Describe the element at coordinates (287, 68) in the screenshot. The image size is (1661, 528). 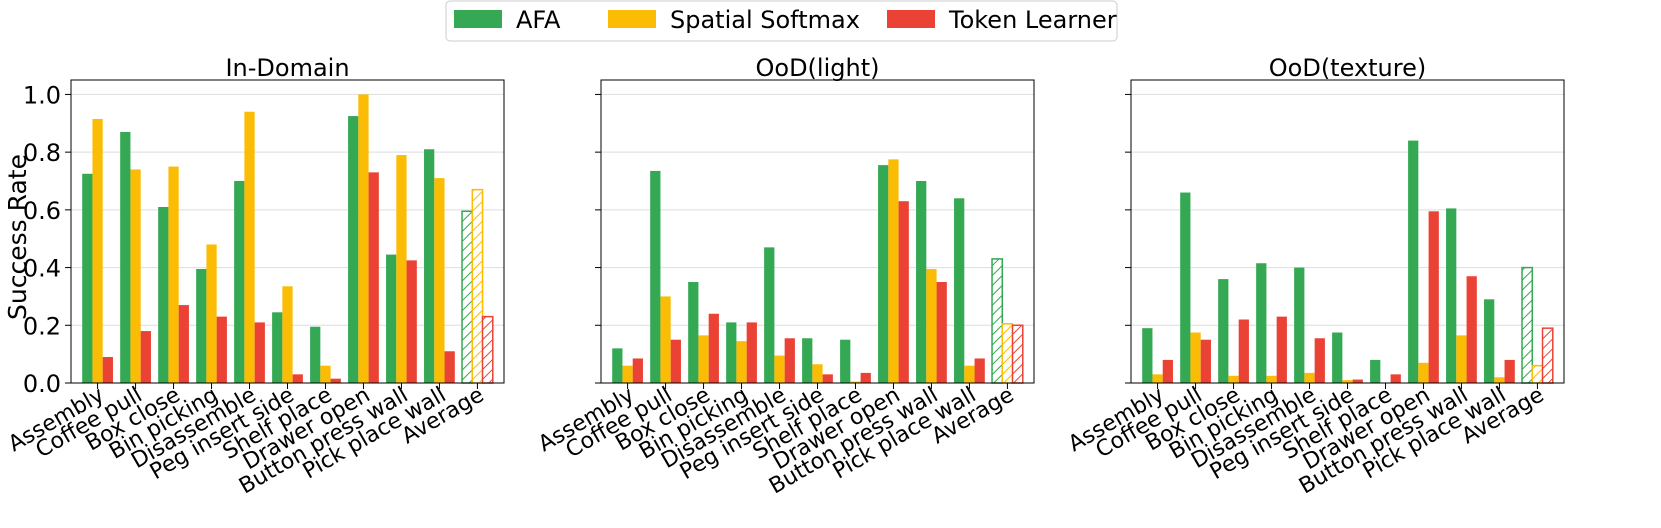
I see `panel-title: In-Domain` at that location.